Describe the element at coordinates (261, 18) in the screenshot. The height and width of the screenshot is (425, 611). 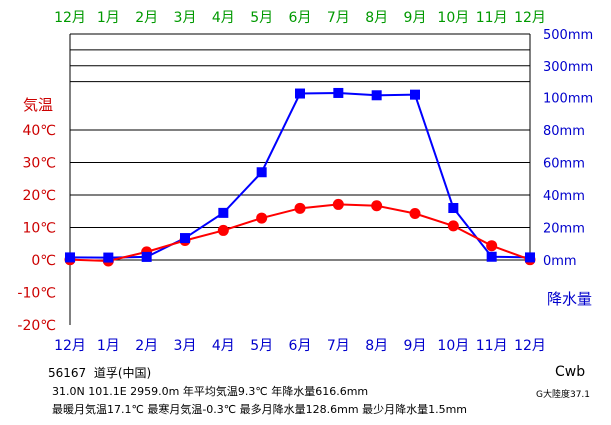
I see `month-label-top: 5月` at that location.